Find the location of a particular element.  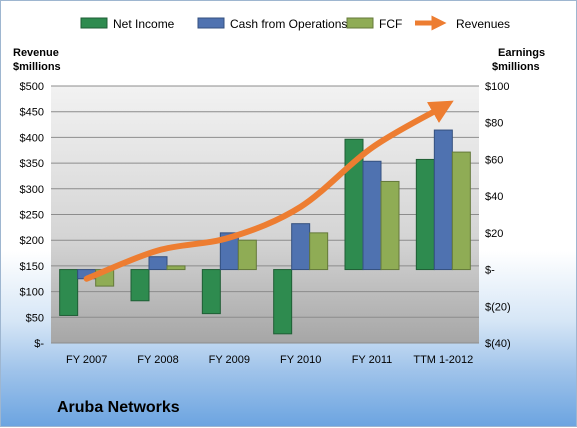

left-tick-label: $100 is located at coordinates (32, 293).